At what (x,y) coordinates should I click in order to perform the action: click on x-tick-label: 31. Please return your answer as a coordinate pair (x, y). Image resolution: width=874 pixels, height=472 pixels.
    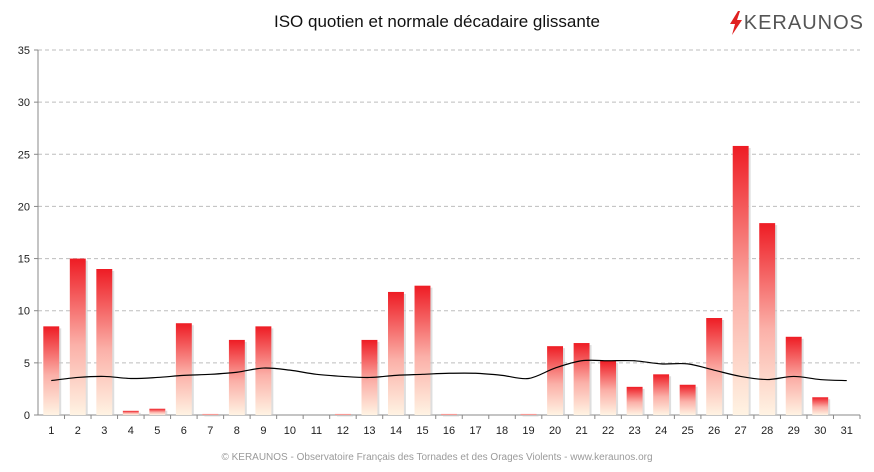
    Looking at the image, I should click on (847, 431).